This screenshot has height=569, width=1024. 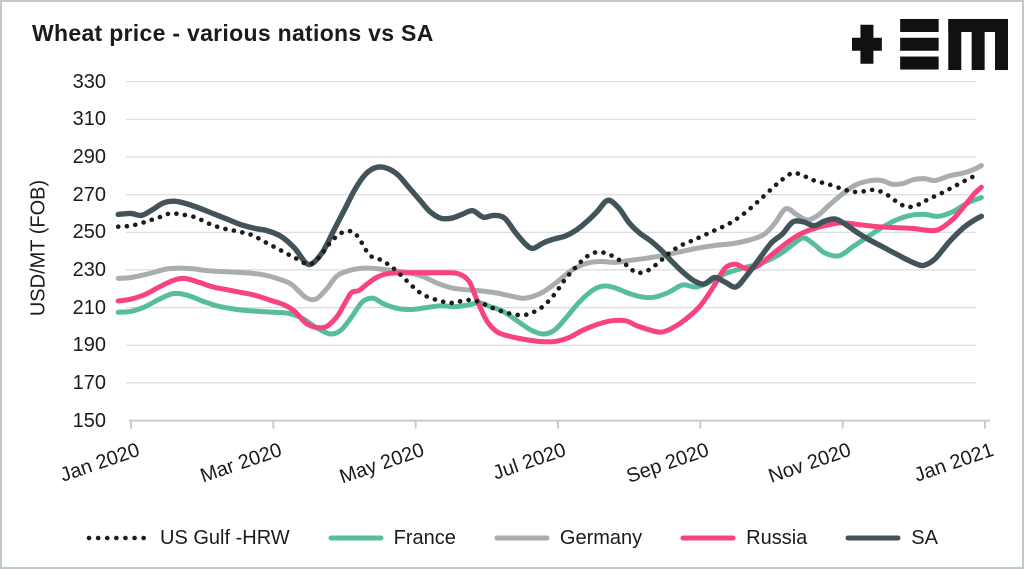 What do you see at coordinates (89, 420) in the screenshot?
I see `y-tick-label: 150` at bounding box center [89, 420].